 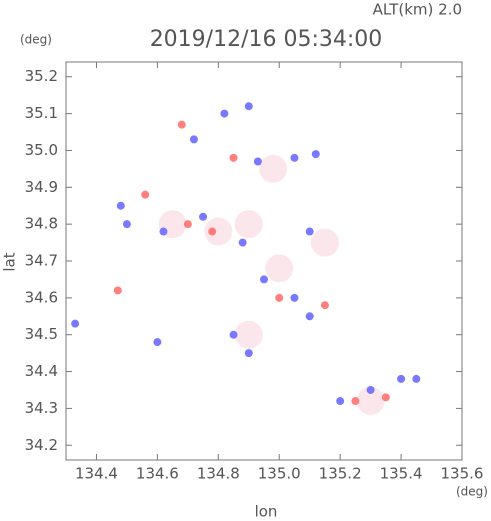 I want to click on y-tick-label: 34.4, so click(x=41, y=371).